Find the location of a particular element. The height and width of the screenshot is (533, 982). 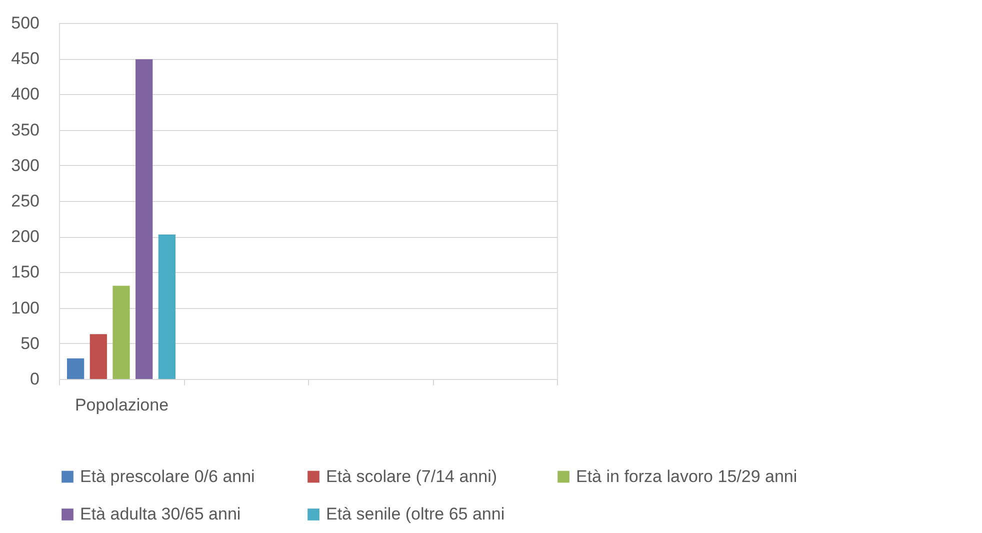

y-tick-label: 150 is located at coordinates (25, 272).